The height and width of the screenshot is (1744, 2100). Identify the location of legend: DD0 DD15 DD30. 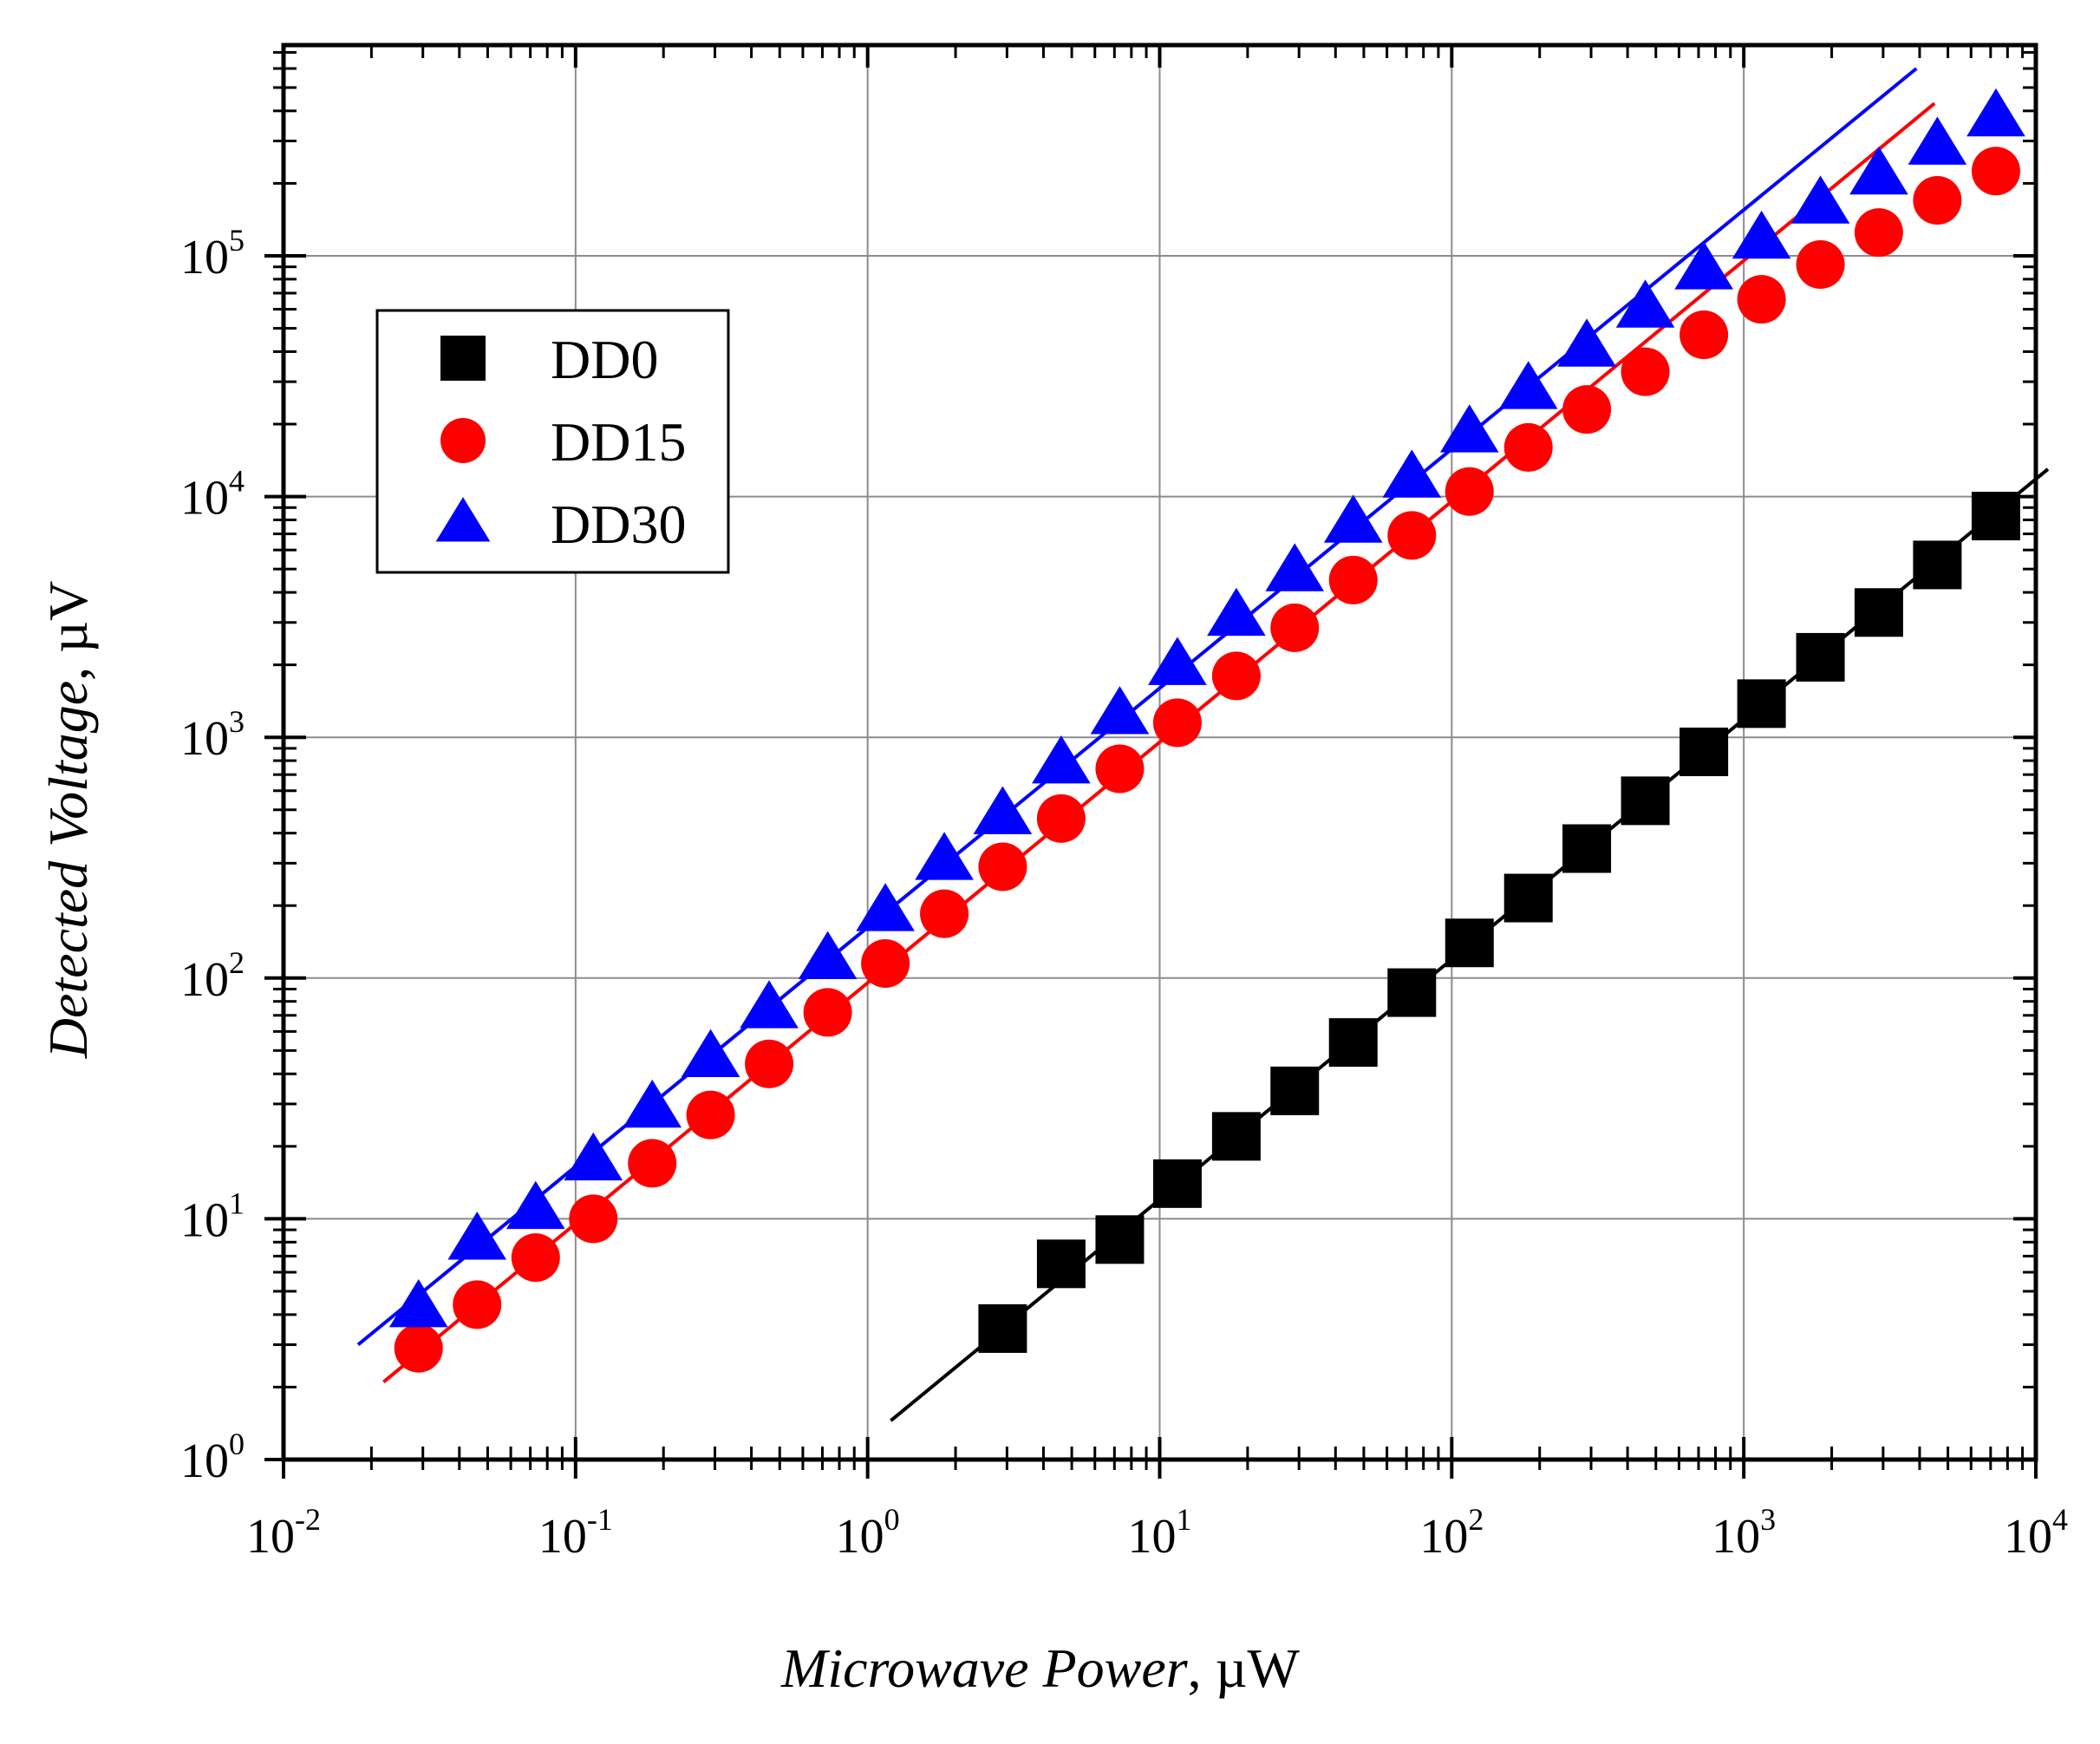
(552, 441).